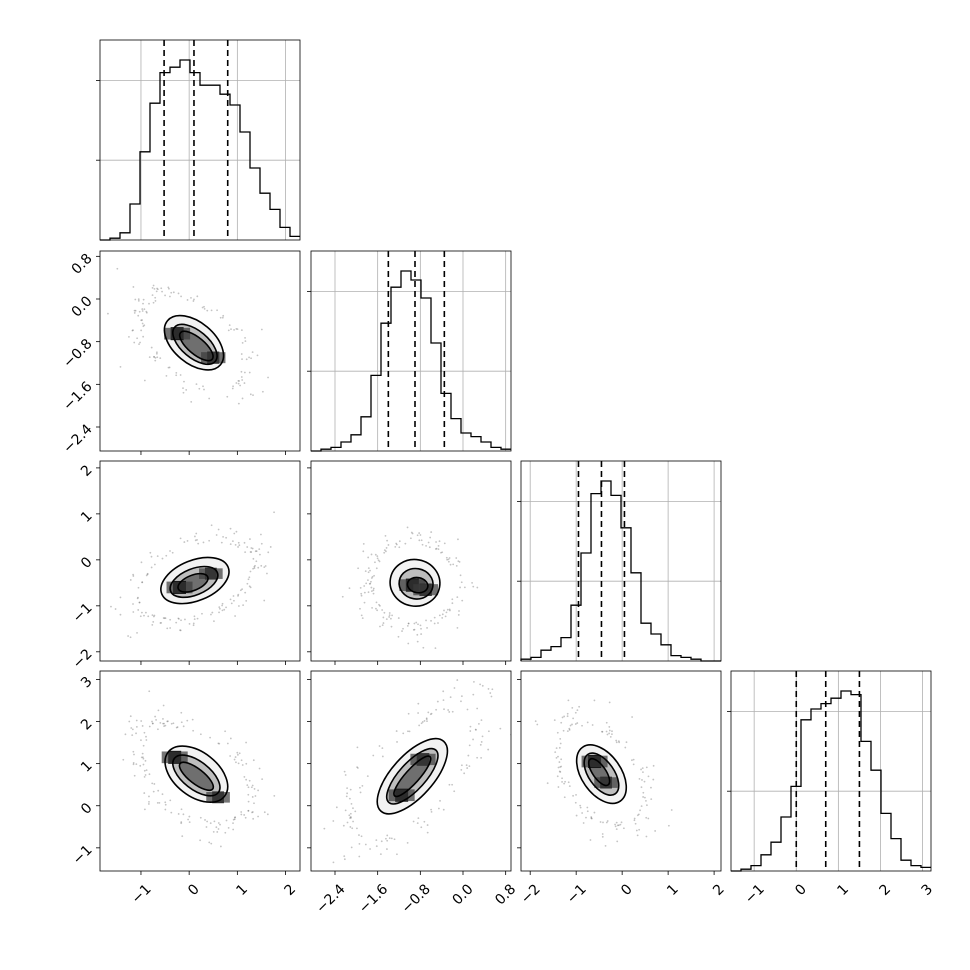 Image resolution: width=970 pixels, height=970 pixels. Describe the element at coordinates (843, 890) in the screenshot. I see `x-tick-label: 1` at that location.